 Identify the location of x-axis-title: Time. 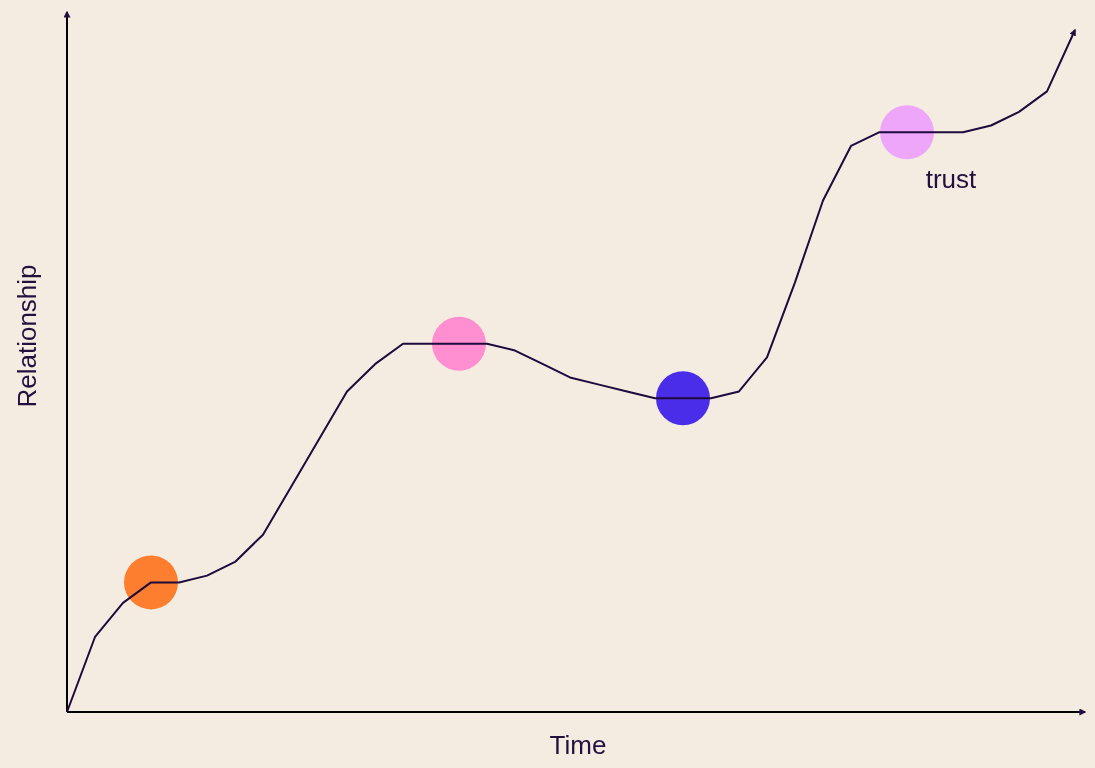
(578, 745).